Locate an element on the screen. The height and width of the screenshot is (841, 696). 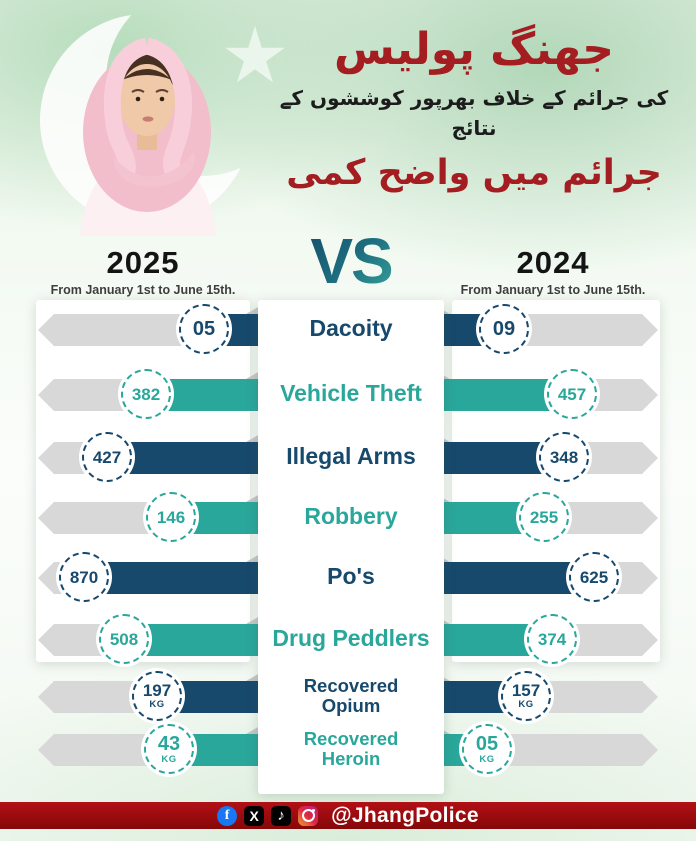
year-2025: 2025 is located at coordinates (143, 262).